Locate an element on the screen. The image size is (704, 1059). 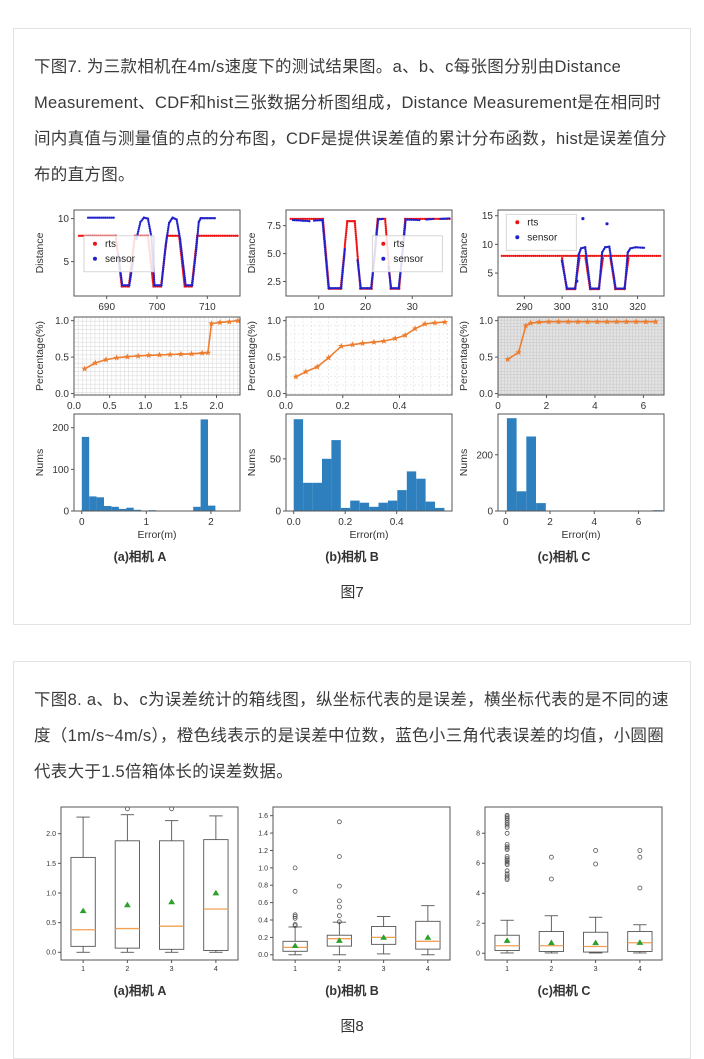
svg-text: sensor is located at coordinates (542, 237).